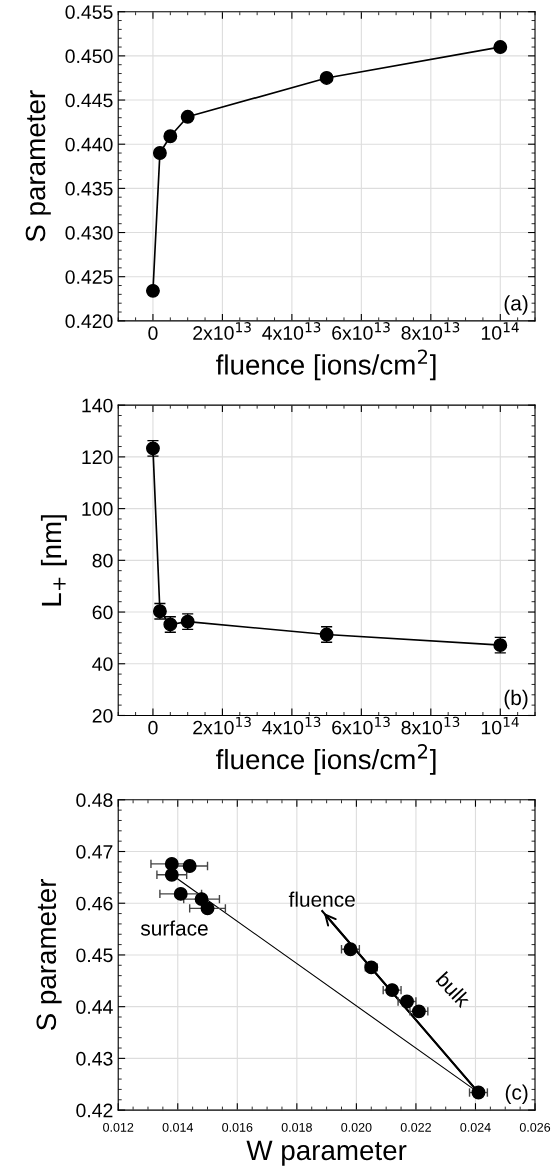 This screenshot has width=555, height=1171. Describe the element at coordinates (89, 277) in the screenshot. I see `y-tick-label: 0.425` at that location.